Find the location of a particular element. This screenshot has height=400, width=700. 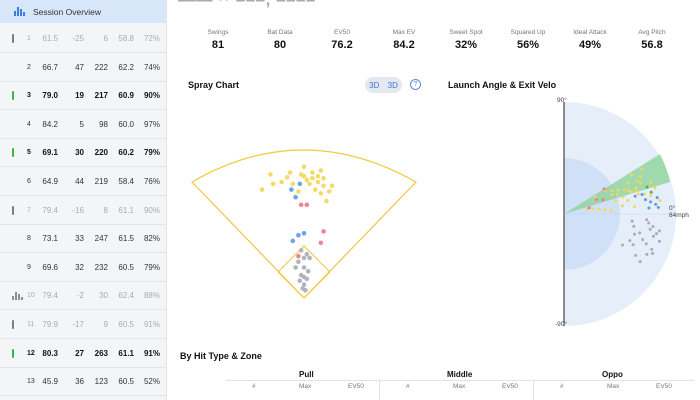

swing-distance: 220 is located at coordinates (101, 153).